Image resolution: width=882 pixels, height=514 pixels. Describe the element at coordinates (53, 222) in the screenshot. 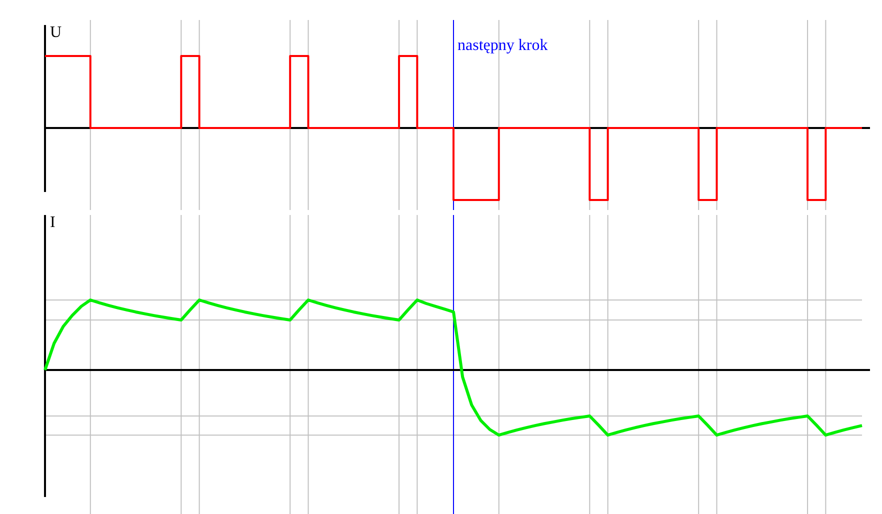

I see `y-axis-title: I` at that location.